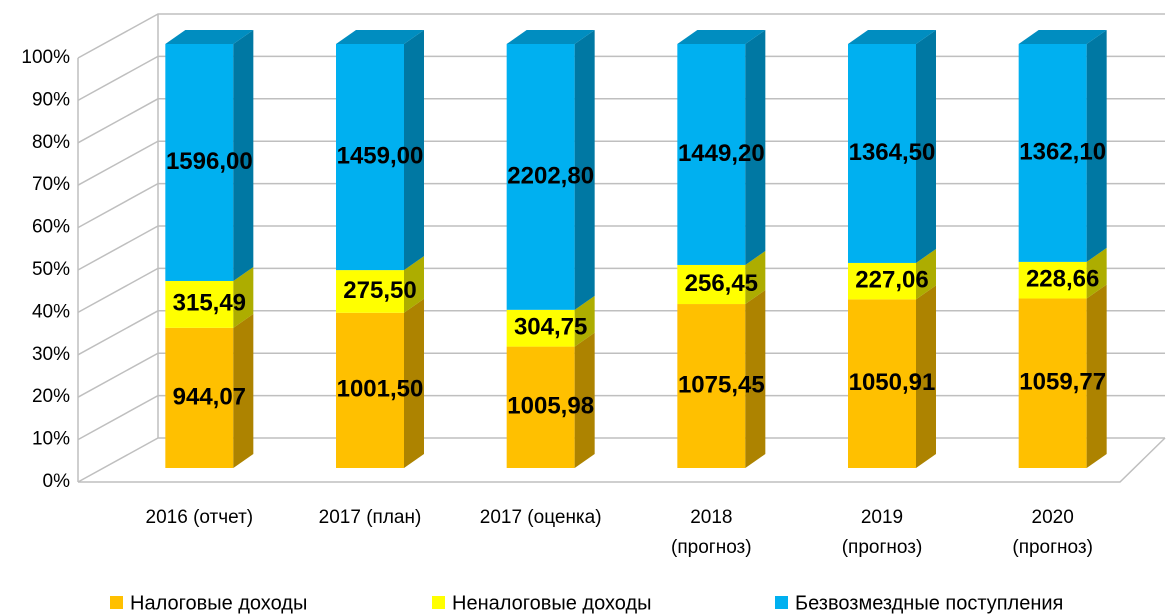 The width and height of the screenshot is (1169, 615). Describe the element at coordinates (721, 384) in the screenshot. I see `data-label: 1075,45` at that location.